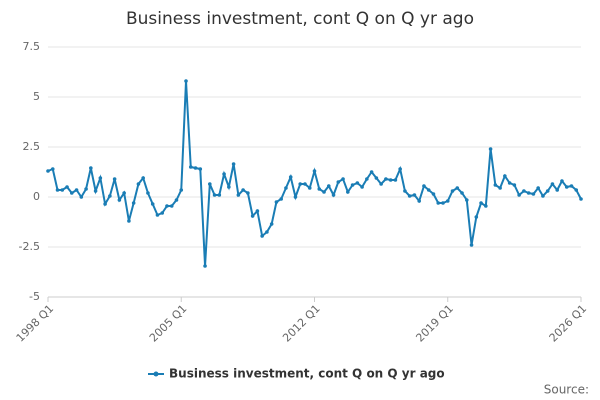  I want to click on y-tick-label: -5, so click(34, 296).